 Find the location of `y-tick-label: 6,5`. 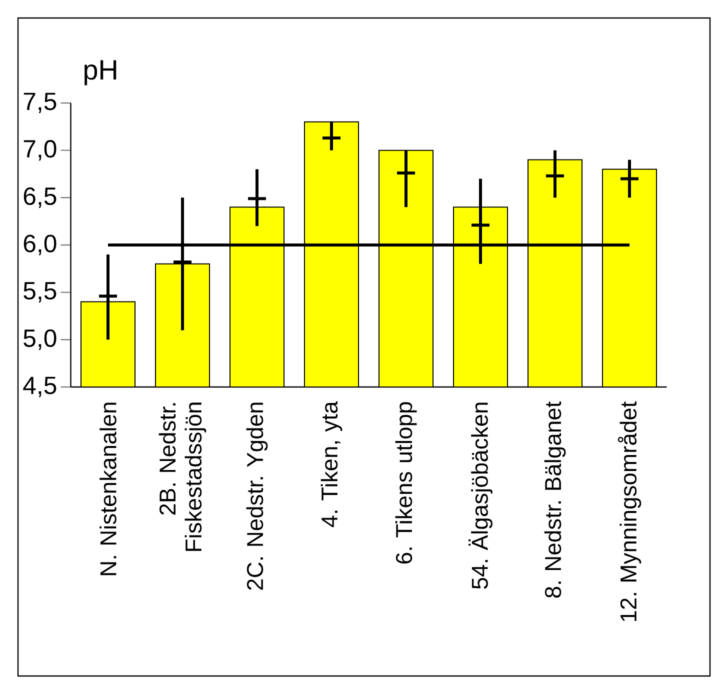

y-tick-label: 6,5 is located at coordinates (40, 197).